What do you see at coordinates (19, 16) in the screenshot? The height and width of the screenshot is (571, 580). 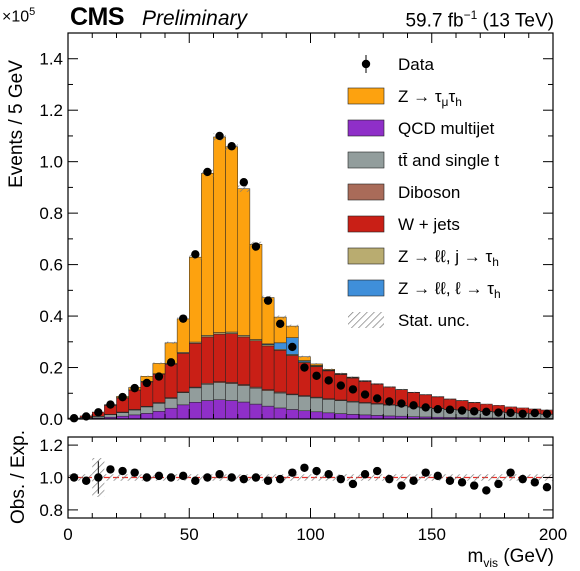 I see `y-exponent: ×10⁵` at bounding box center [19, 16].